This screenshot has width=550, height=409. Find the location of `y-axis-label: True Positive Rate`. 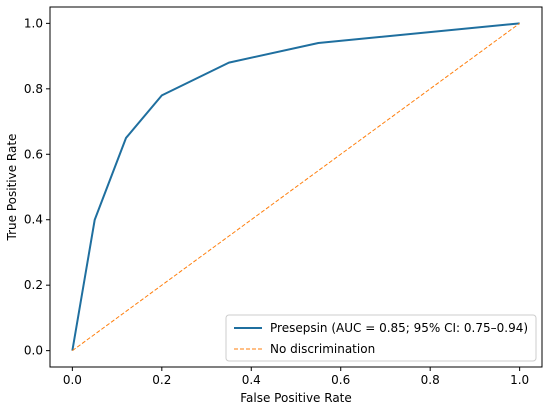

y-axis-label: True Positive Rate is located at coordinates (12, 188).